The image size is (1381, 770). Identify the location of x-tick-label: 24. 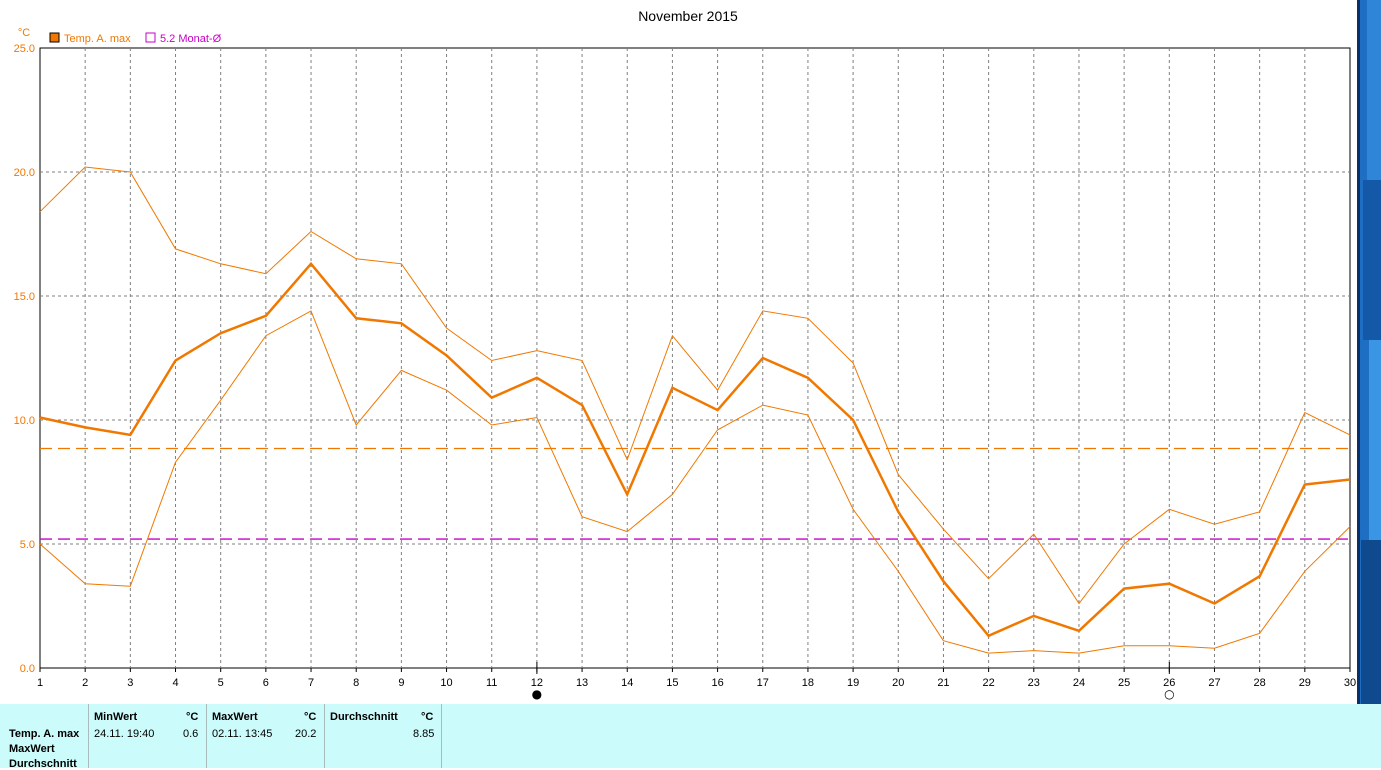
(1079, 683).